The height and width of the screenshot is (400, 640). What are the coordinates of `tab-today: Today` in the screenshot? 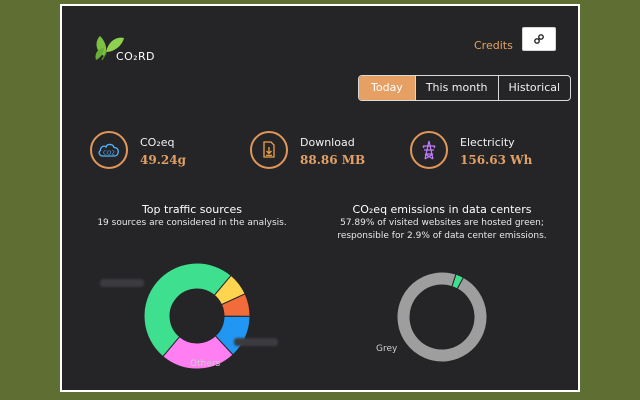 It's located at (387, 88).